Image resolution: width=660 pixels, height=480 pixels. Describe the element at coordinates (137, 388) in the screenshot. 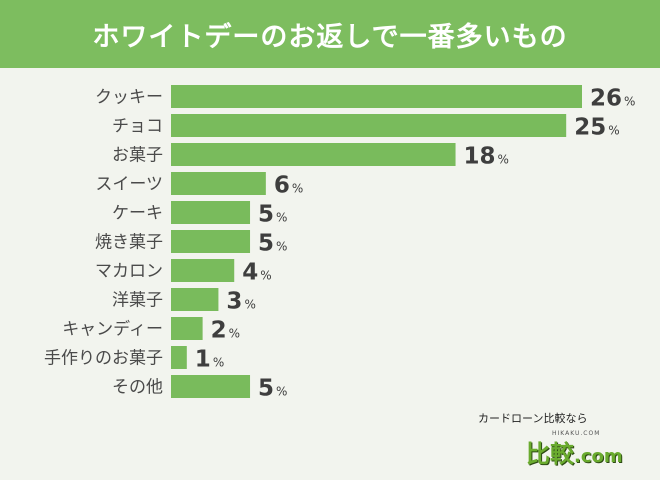

I see `category-label: その他` at that location.